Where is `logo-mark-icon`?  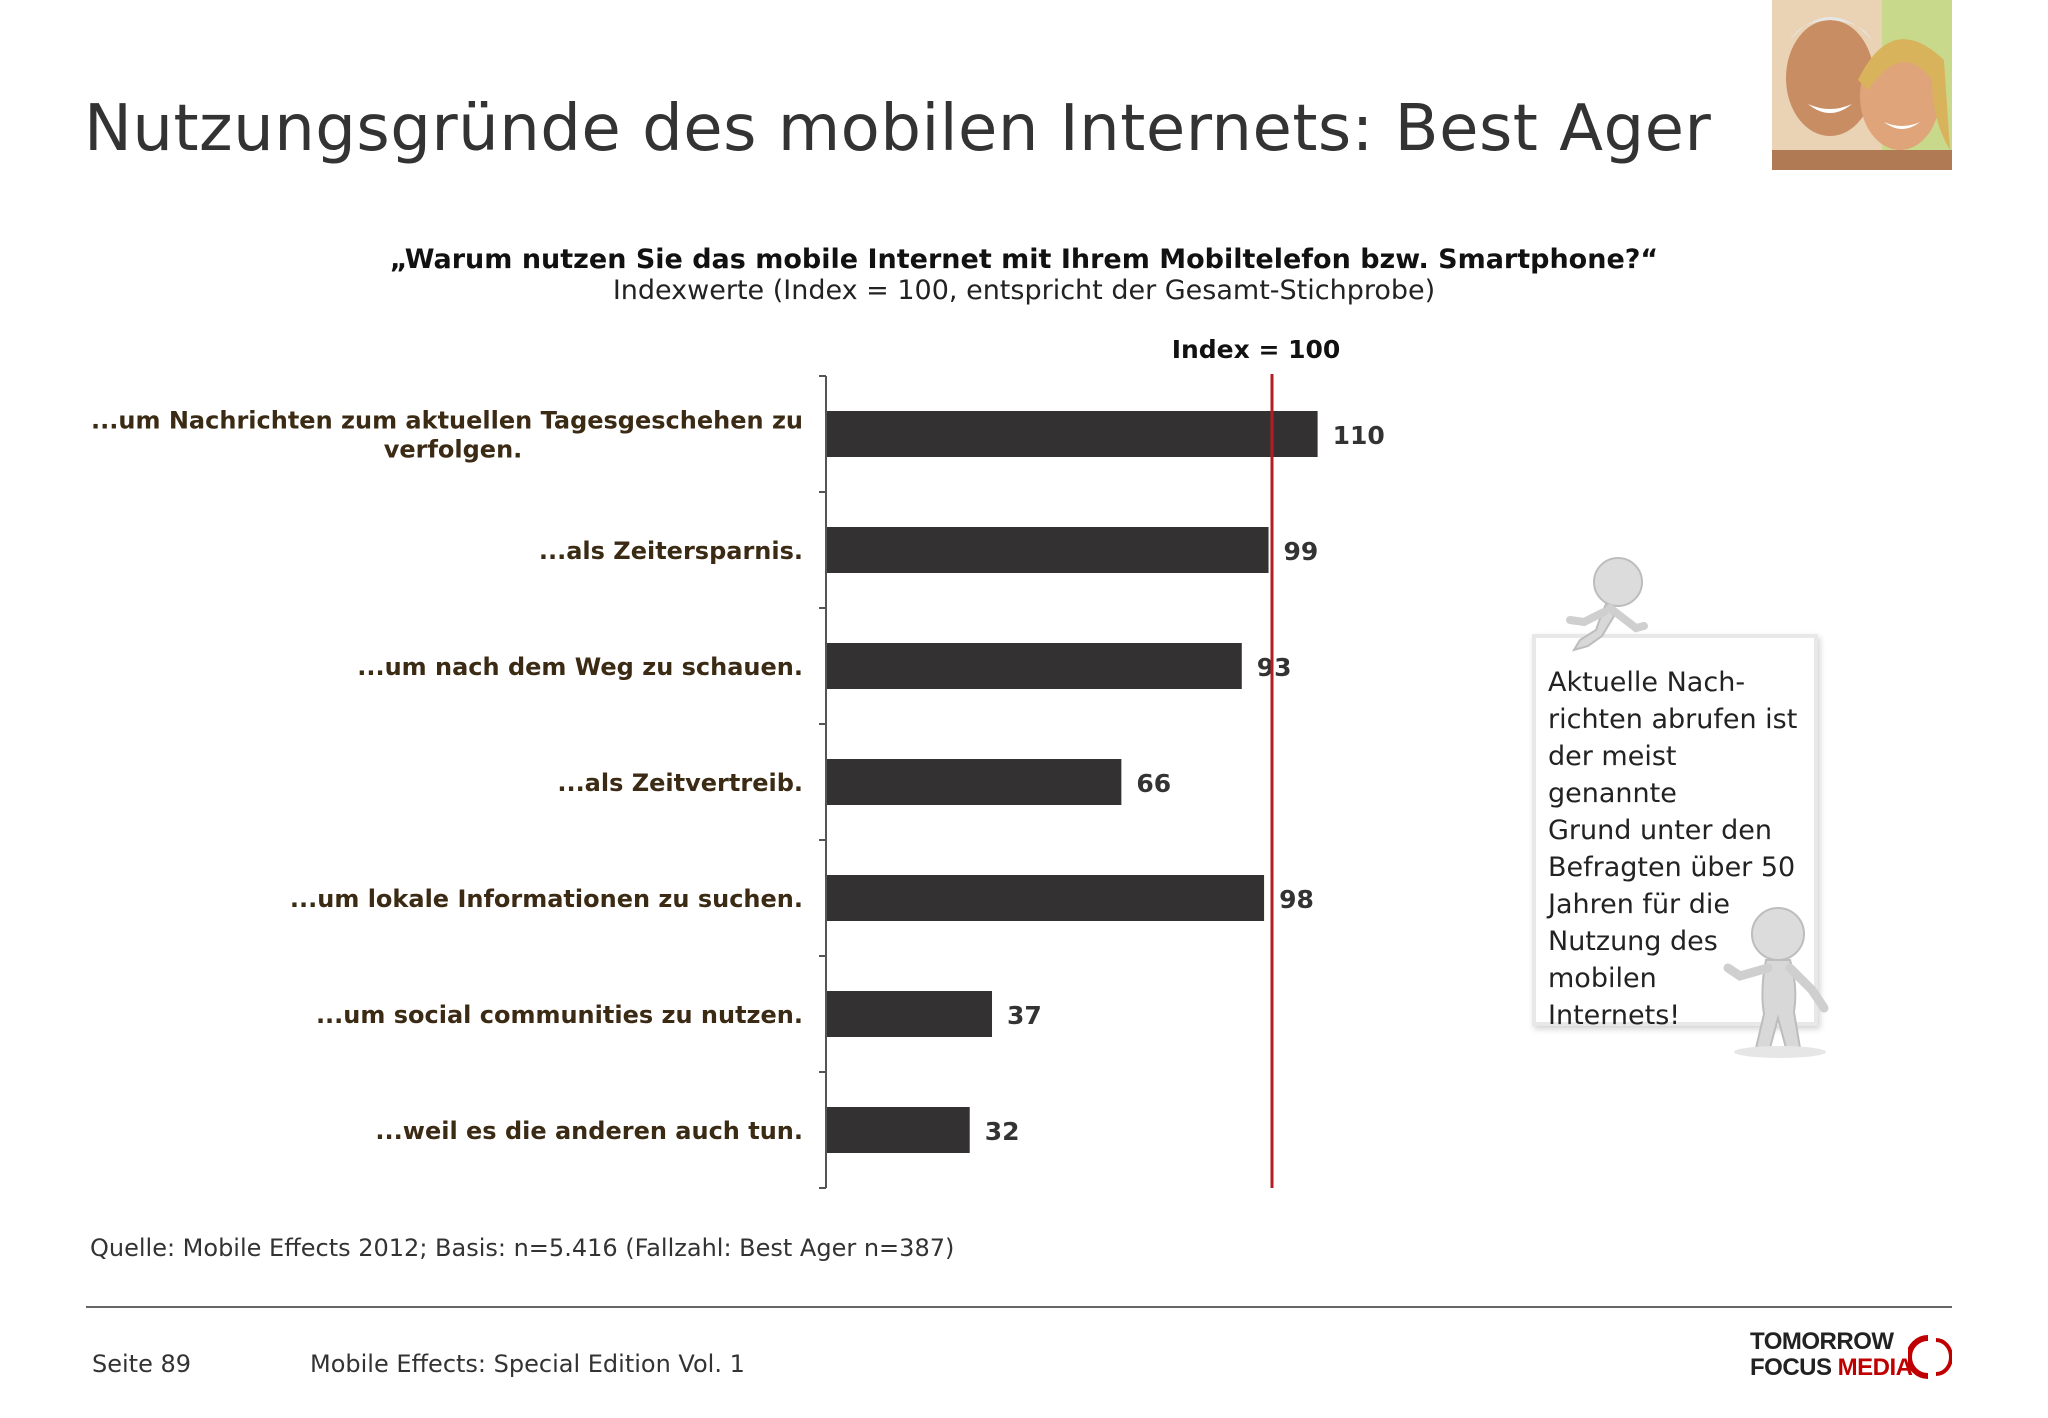 logo-mark-icon is located at coordinates (1930, 1357).